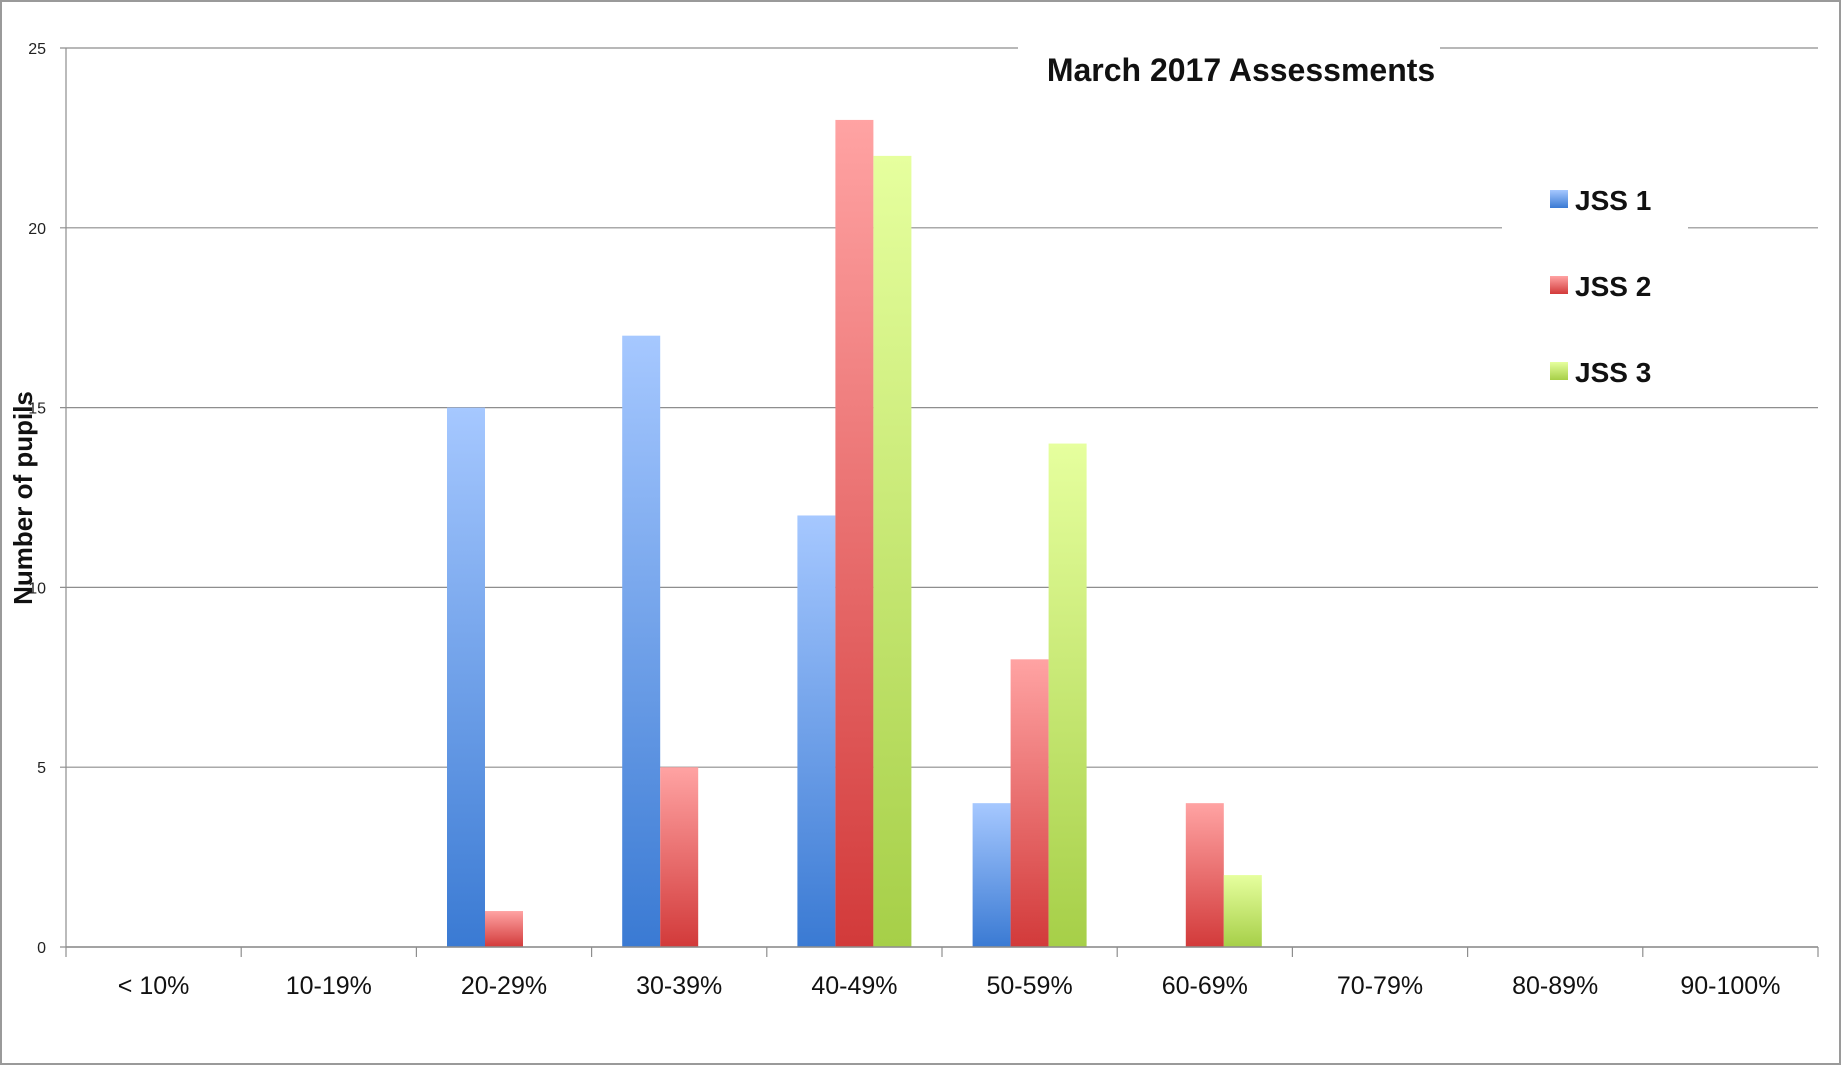 This screenshot has height=1065, width=1842. Describe the element at coordinates (1730, 986) in the screenshot. I see `x-tick-label: 90-100%` at that location.